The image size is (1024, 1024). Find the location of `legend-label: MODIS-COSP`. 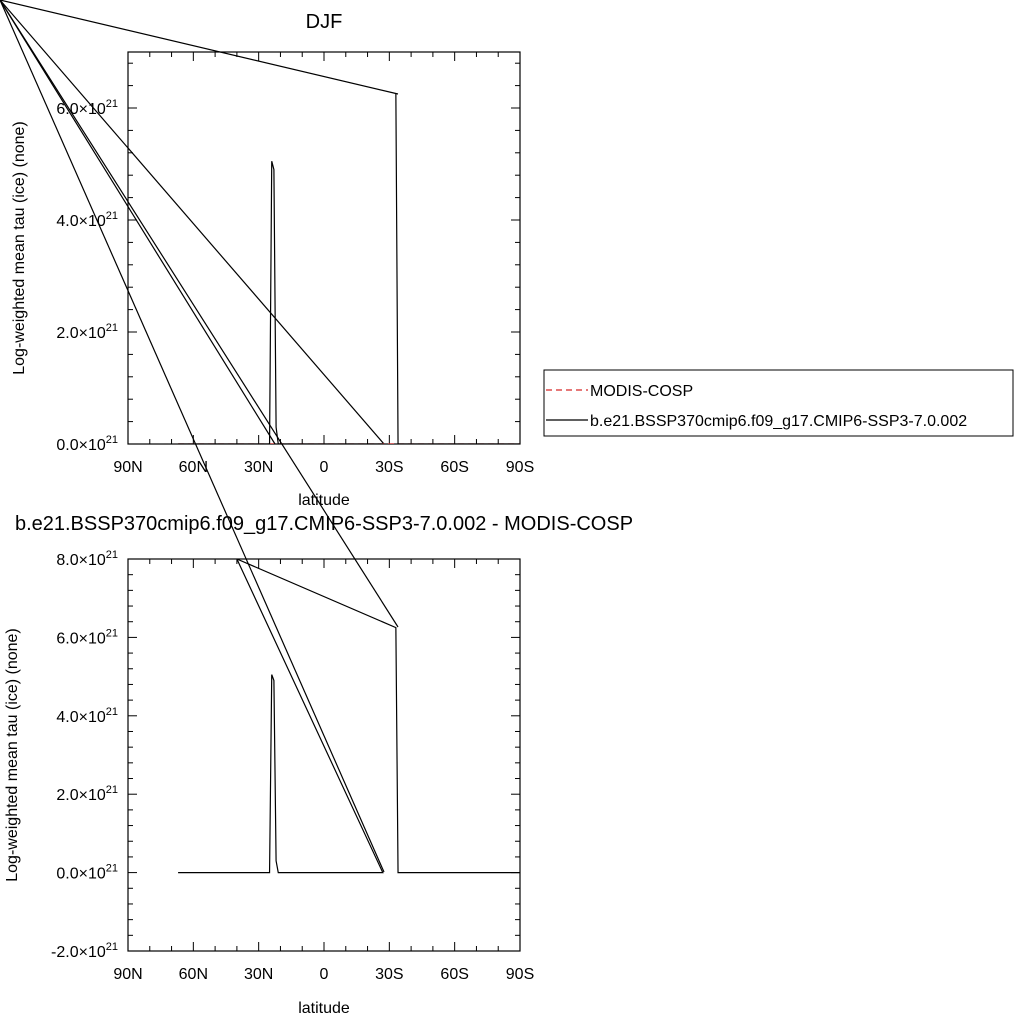

legend-label: MODIS-COSP is located at coordinates (641, 391).